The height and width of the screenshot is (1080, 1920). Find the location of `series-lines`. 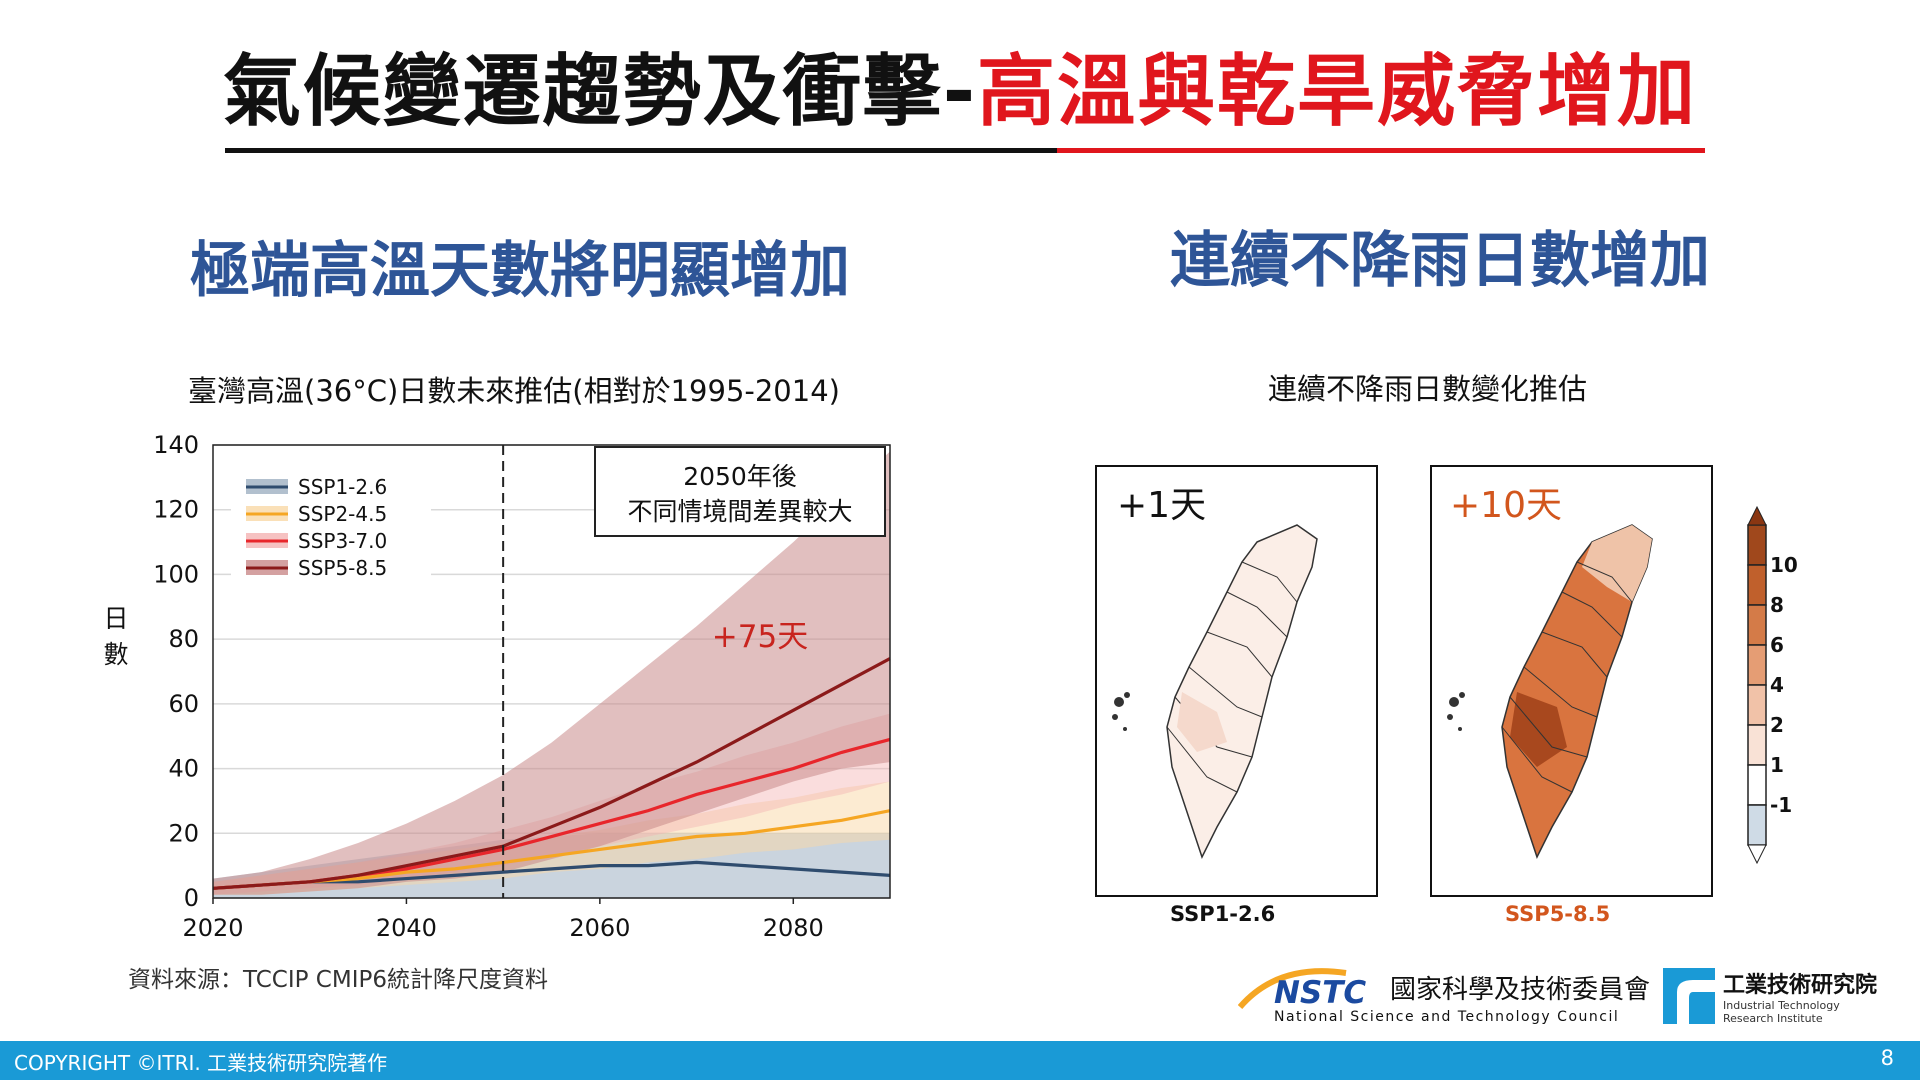

series-lines is located at coordinates (551, 773).